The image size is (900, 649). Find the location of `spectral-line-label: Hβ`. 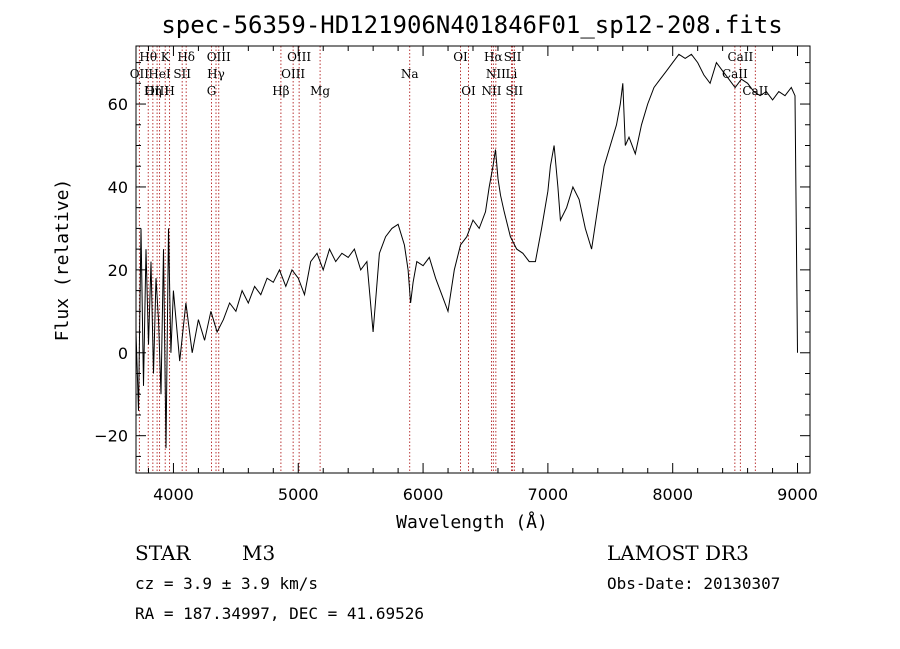

spectral-line-label: Hβ is located at coordinates (280, 91).